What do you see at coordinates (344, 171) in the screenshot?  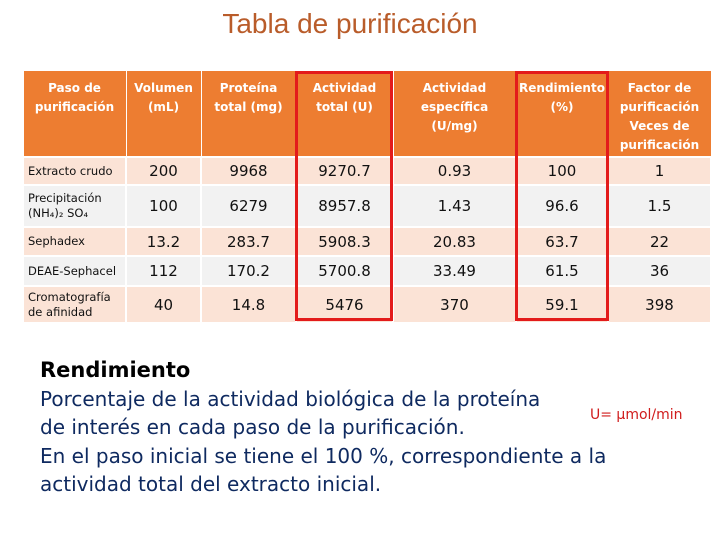 I see `value-cell: 9270.7` at bounding box center [344, 171].